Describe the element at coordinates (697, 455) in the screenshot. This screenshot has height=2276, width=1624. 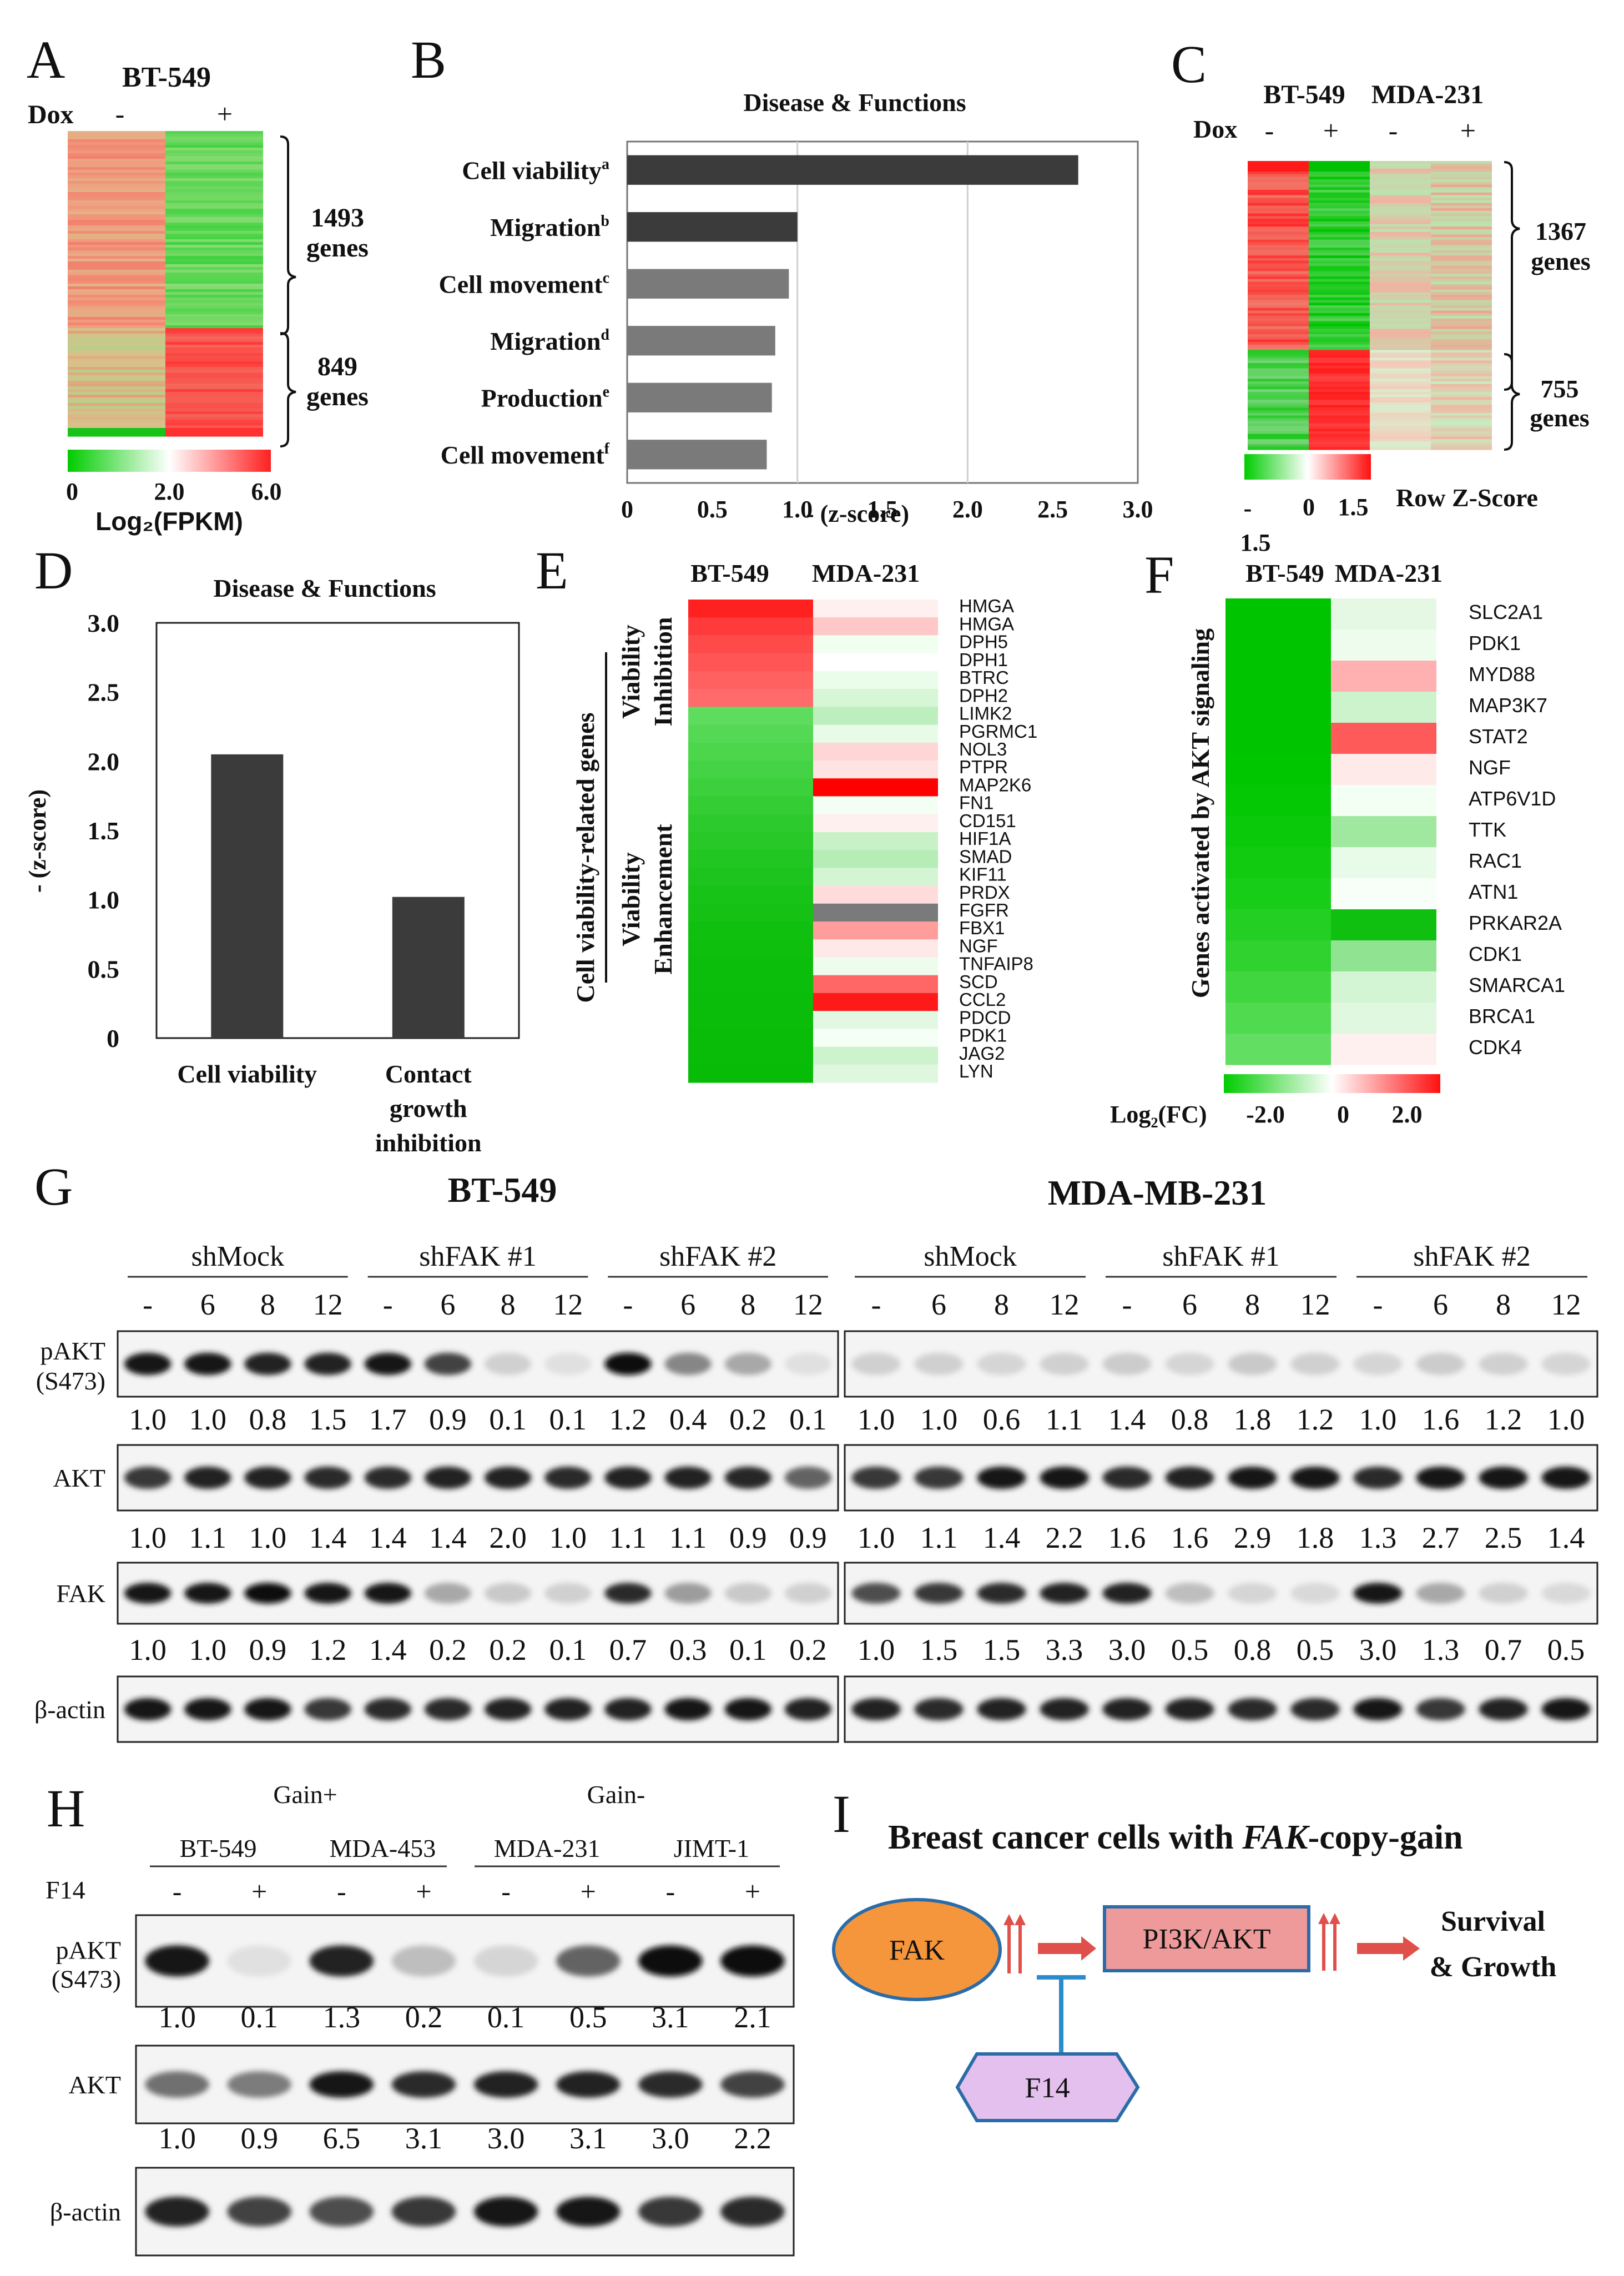
I see `panel-b-bar` at that location.